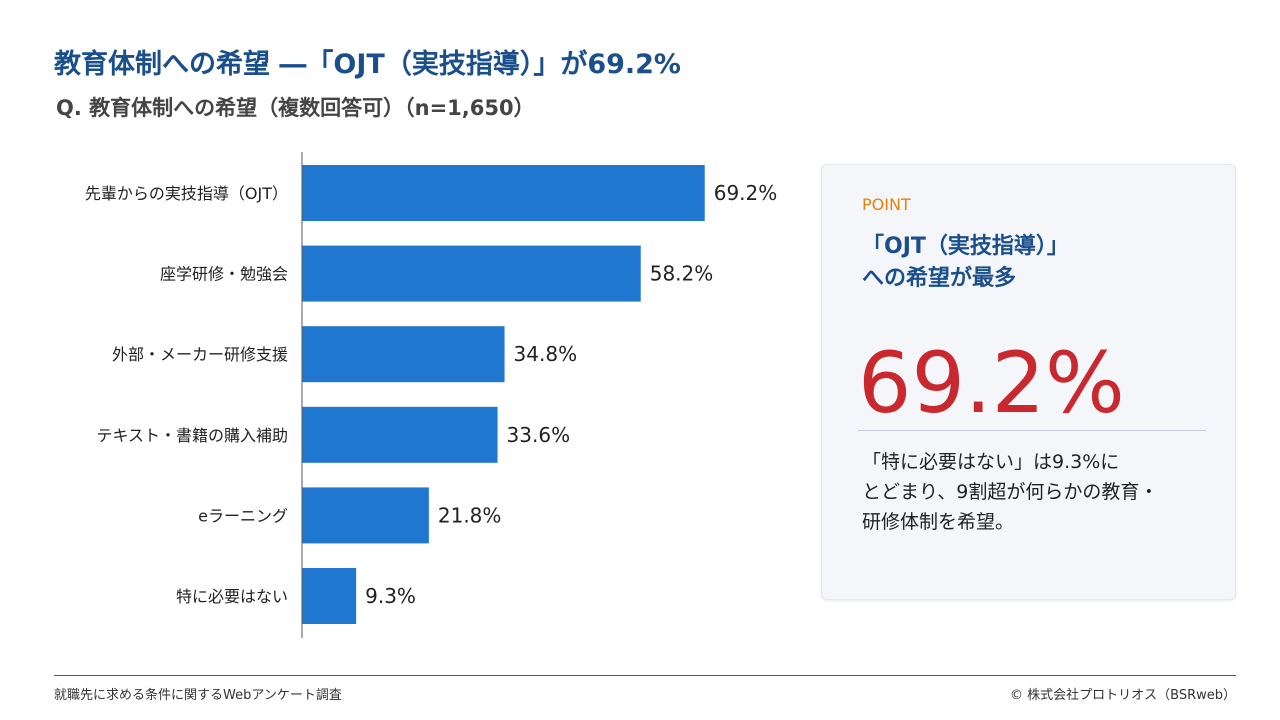 This screenshot has height=720, width=1280. What do you see at coordinates (1123, 695) in the screenshot?
I see `footer-copyright: © 株式会社プロトリオス（BSRweb）` at bounding box center [1123, 695].